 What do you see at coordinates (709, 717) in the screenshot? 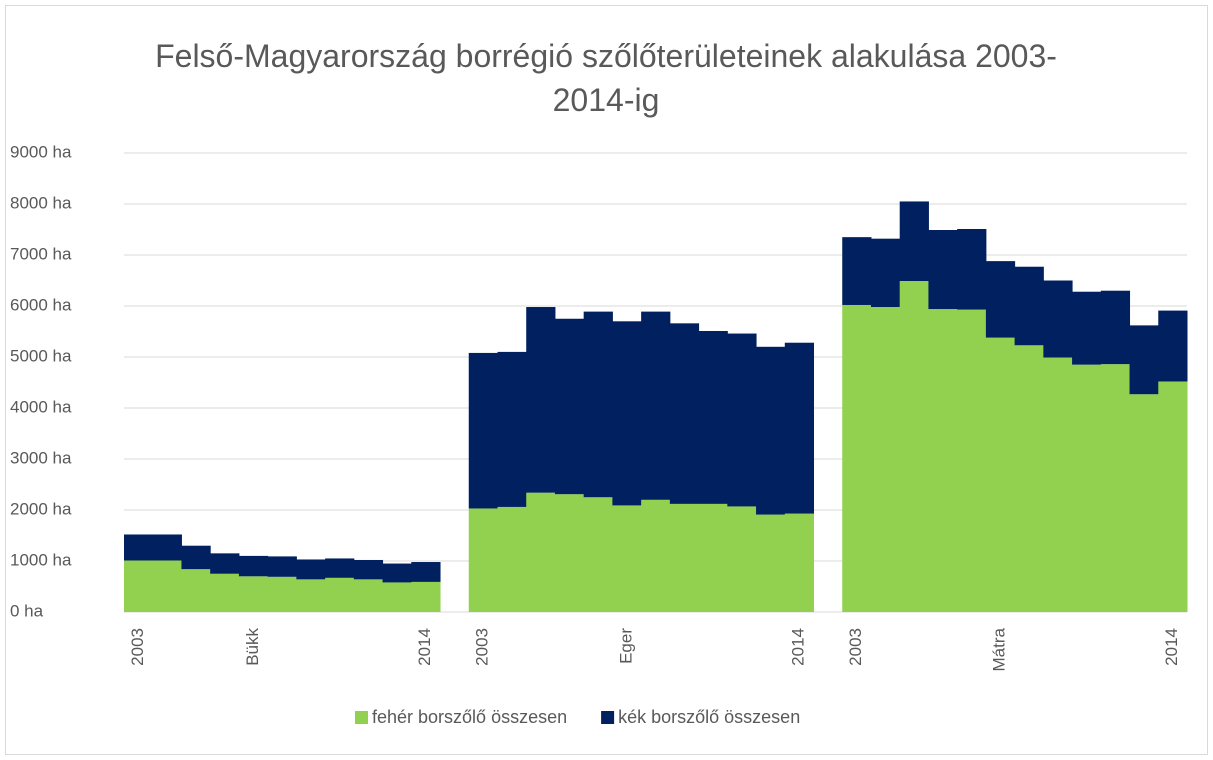
I see `legend-label: kék borszőlő összesen` at bounding box center [709, 717].